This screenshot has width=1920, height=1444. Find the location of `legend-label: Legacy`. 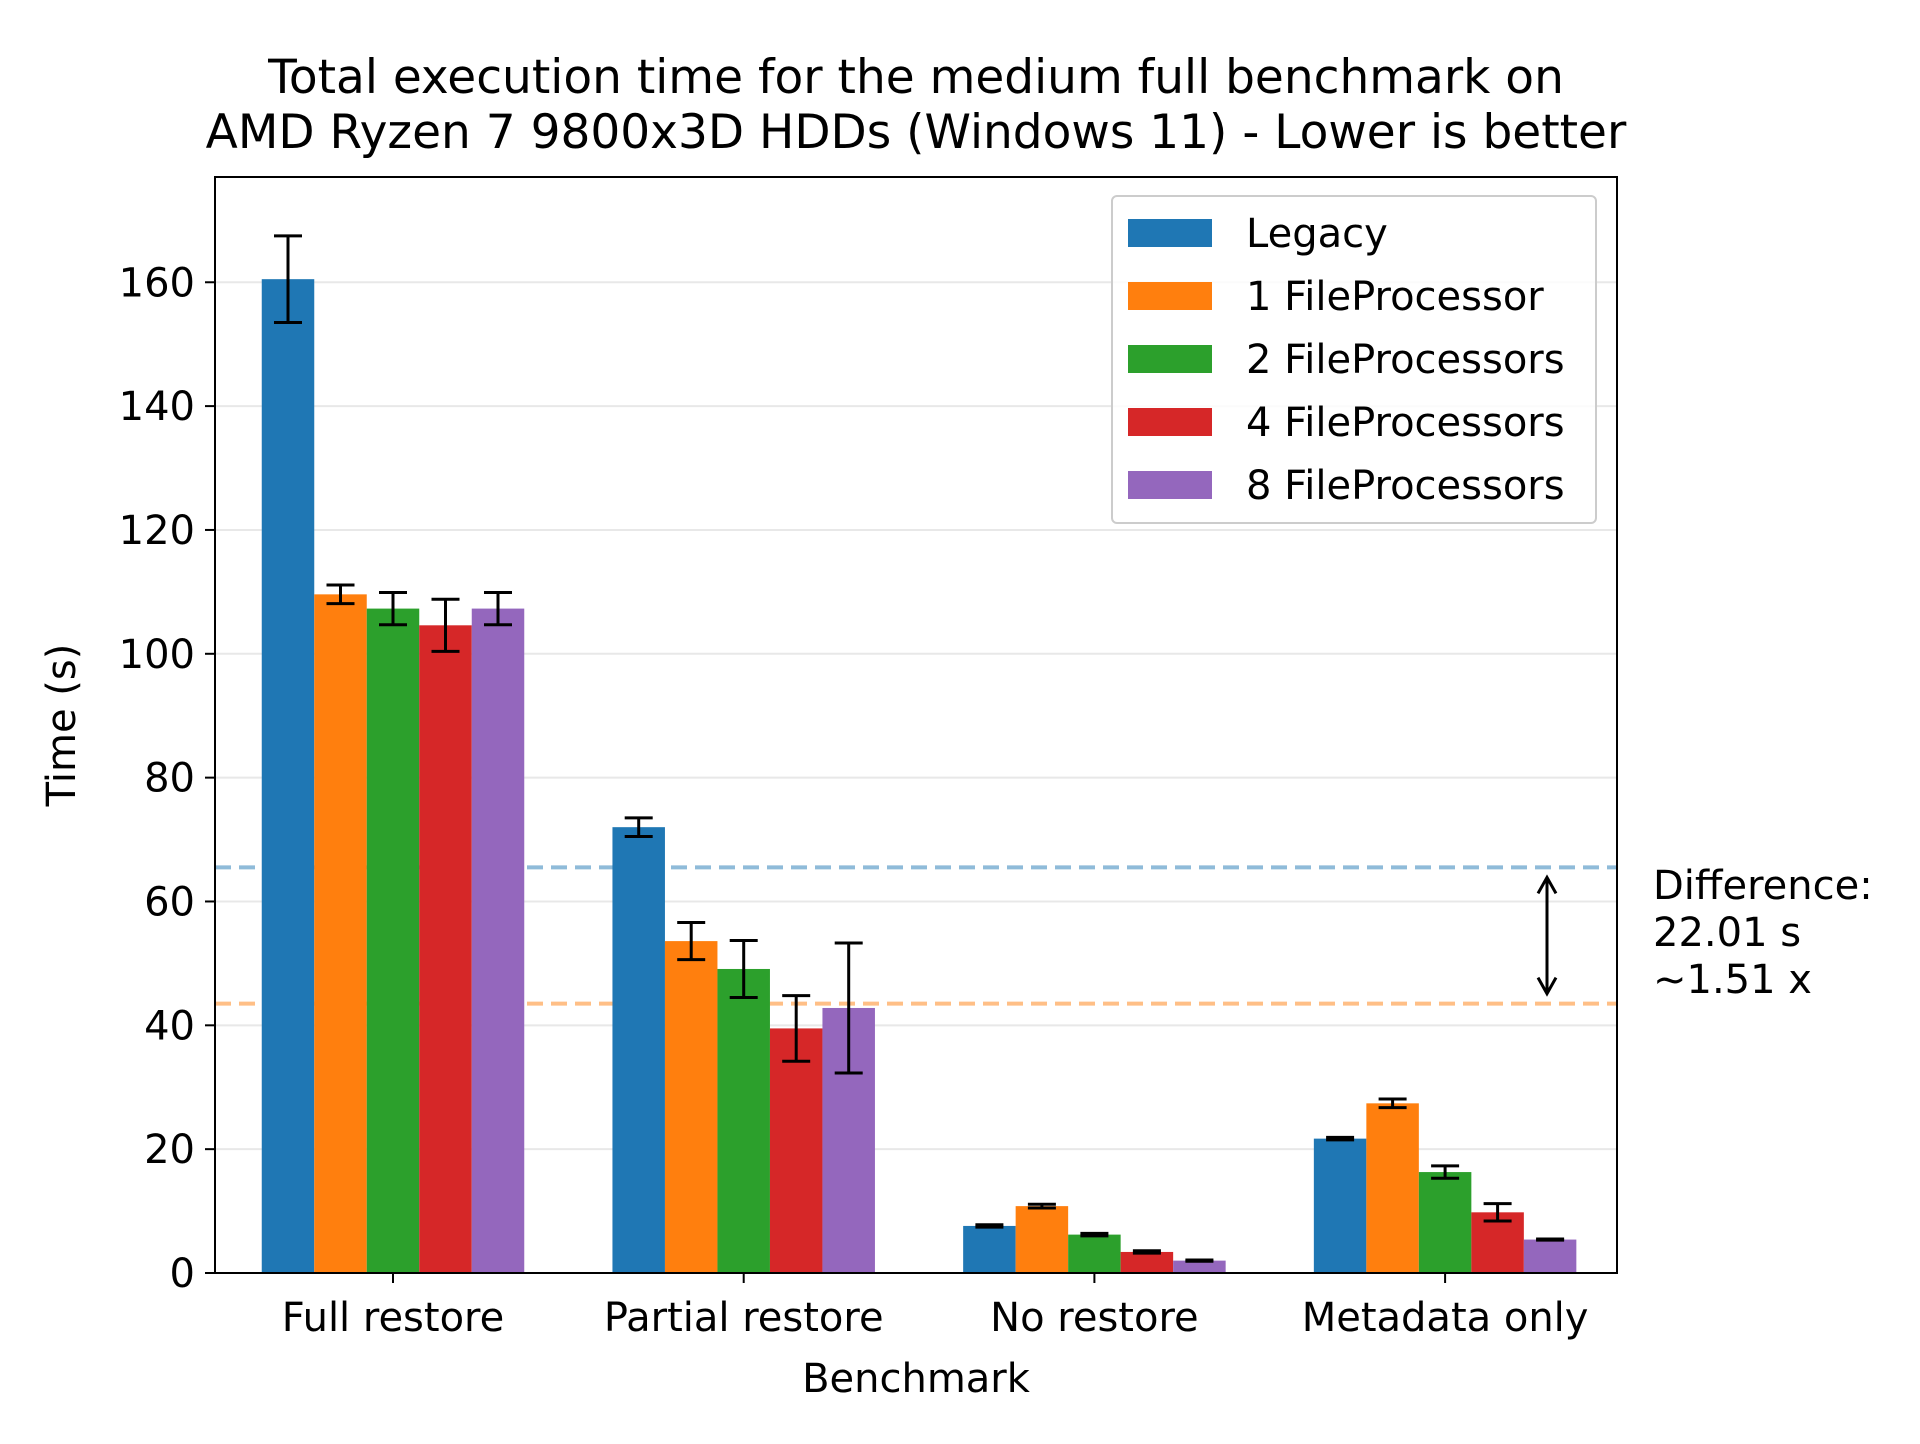

legend-label: Legacy is located at coordinates (1317, 234).